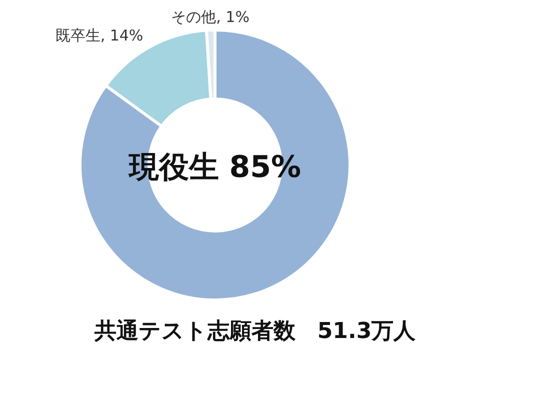 The height and width of the screenshot is (400, 535). I want to click on text: 共通テスト志願者数 51.3万人, so click(255, 331).